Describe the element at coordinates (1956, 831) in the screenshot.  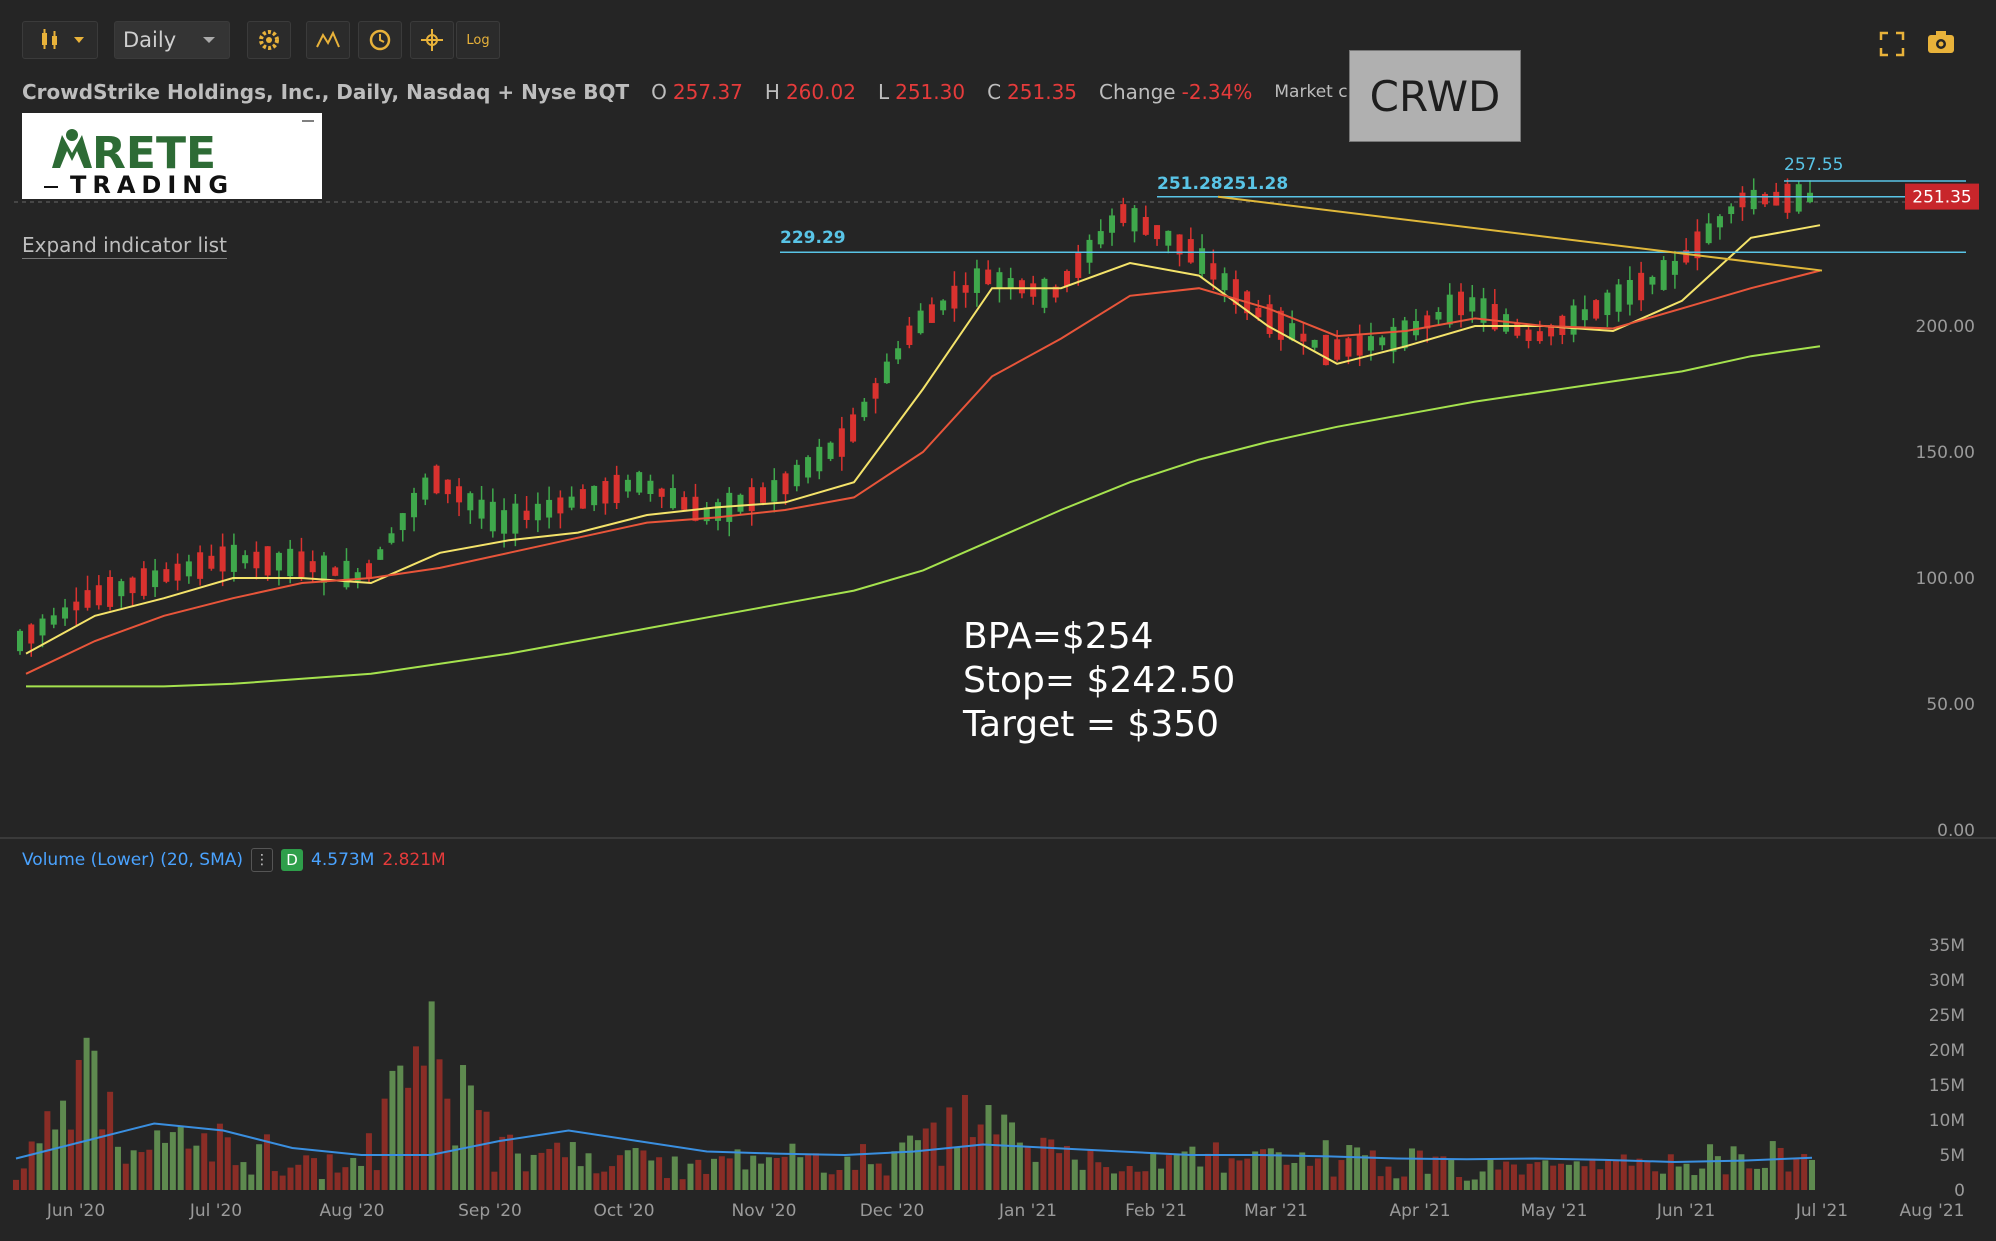
I see `price-axis-tick-label: 0.00` at that location.